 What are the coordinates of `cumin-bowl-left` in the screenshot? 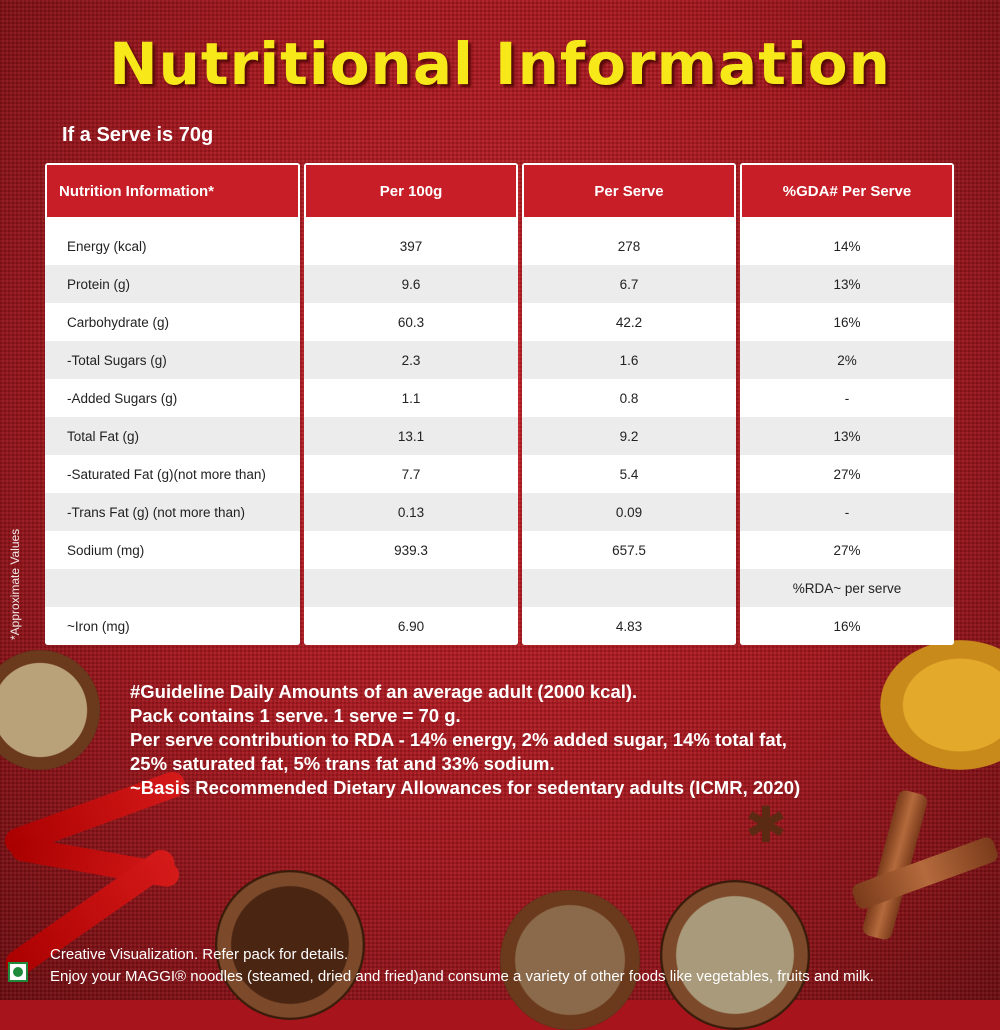 It's located at (50, 710).